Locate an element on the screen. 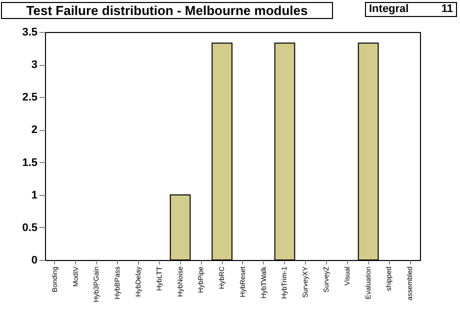 The width and height of the screenshot is (460, 310). text: Integral 11 is located at coordinates (411, 9).